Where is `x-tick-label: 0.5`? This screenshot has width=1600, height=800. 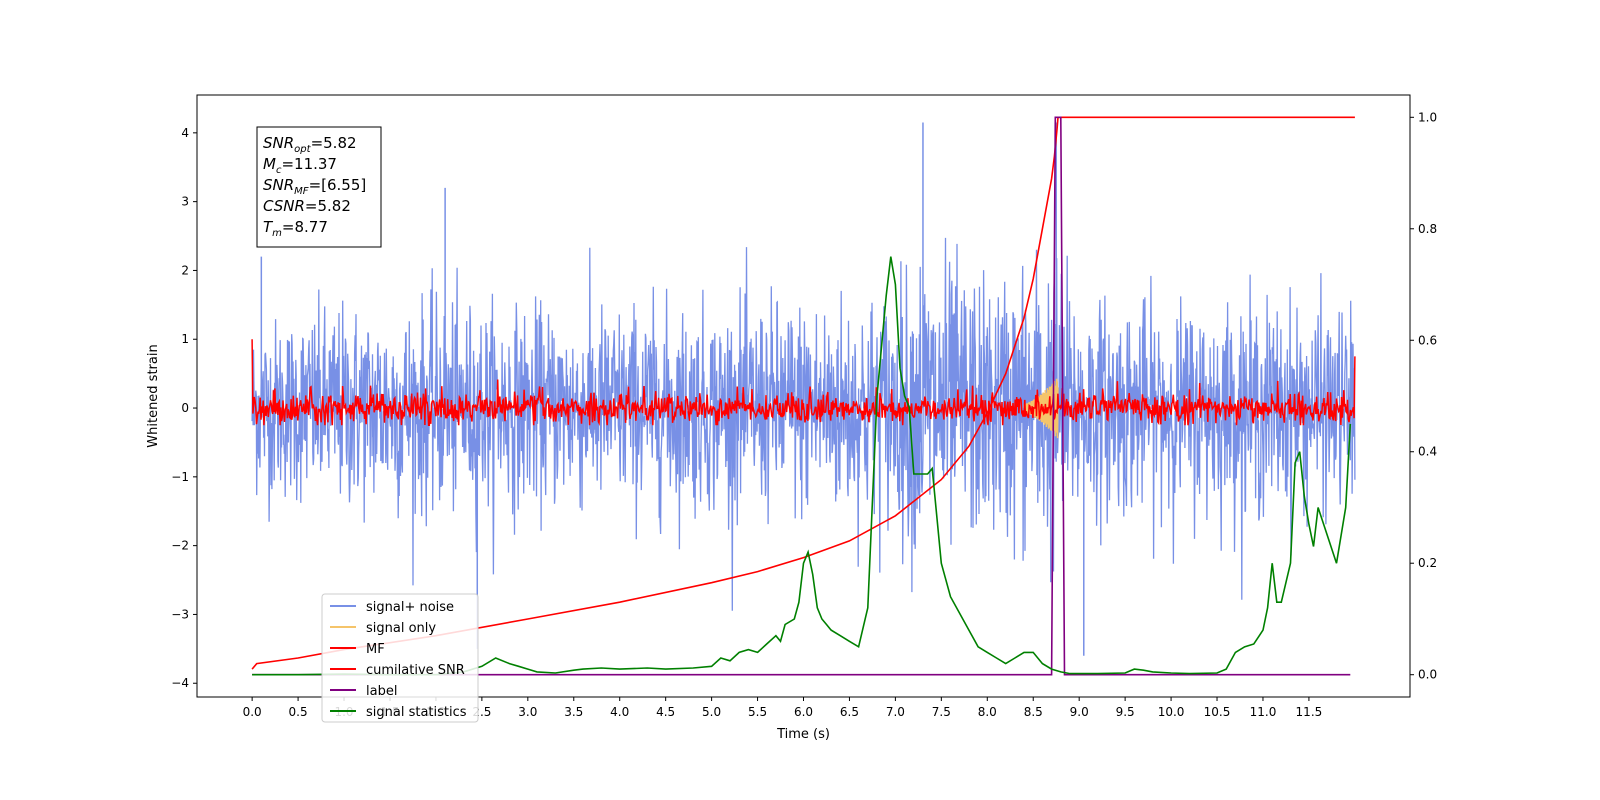 x-tick-label: 0.5 is located at coordinates (298, 712).